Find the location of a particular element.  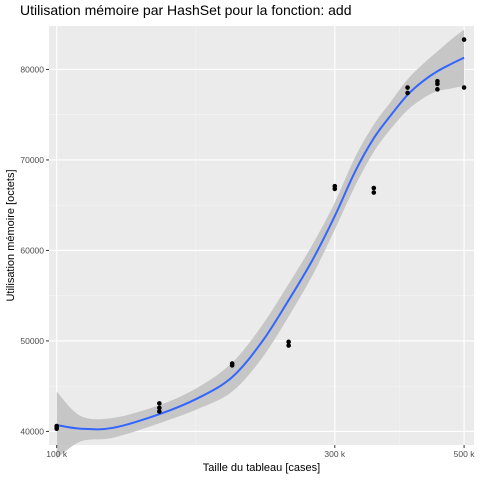

x-tick-labels: 100 k 300 k 500 k is located at coordinates (260, 454).